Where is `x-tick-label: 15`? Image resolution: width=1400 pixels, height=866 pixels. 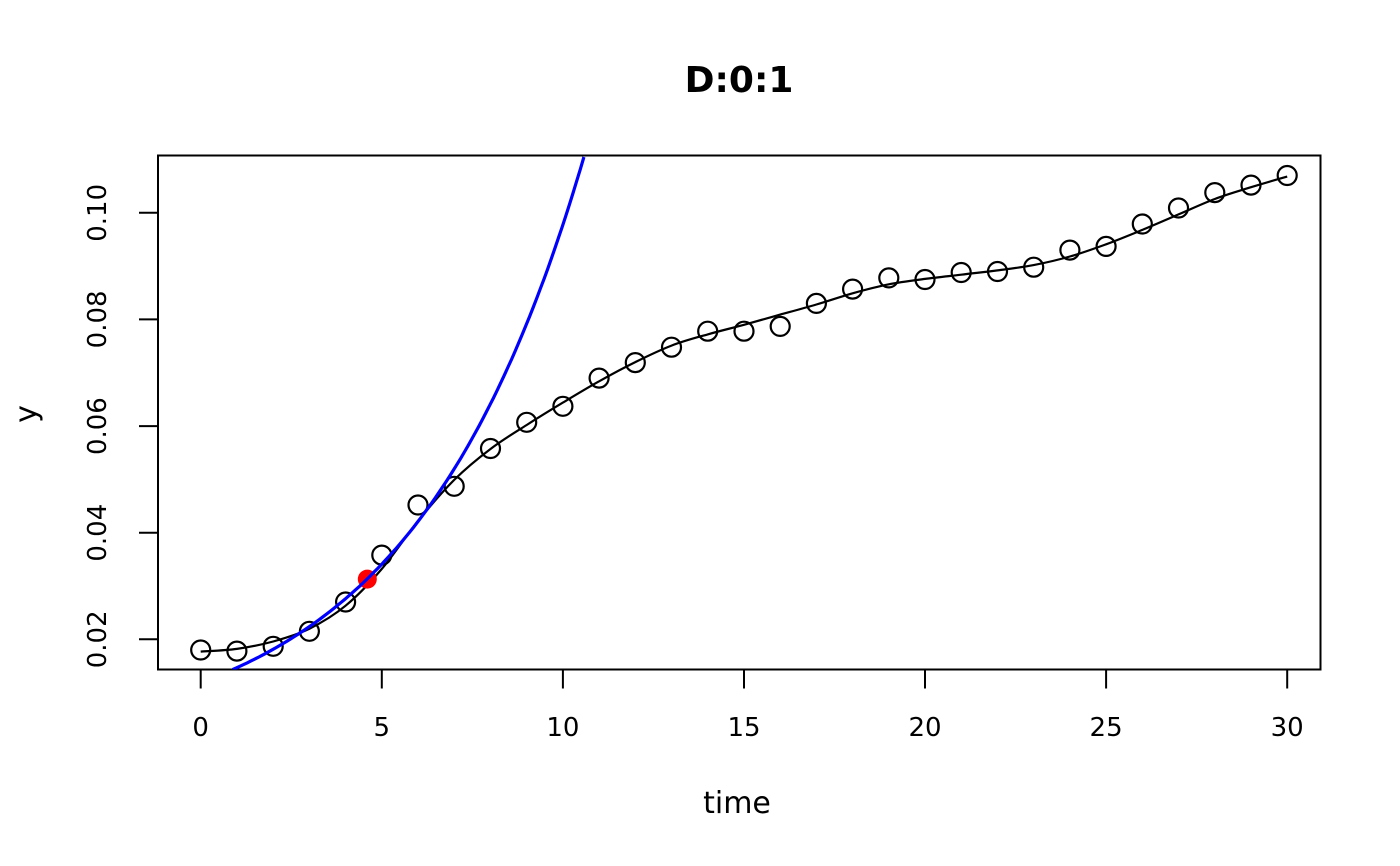 x-tick-label: 15 is located at coordinates (743, 728).